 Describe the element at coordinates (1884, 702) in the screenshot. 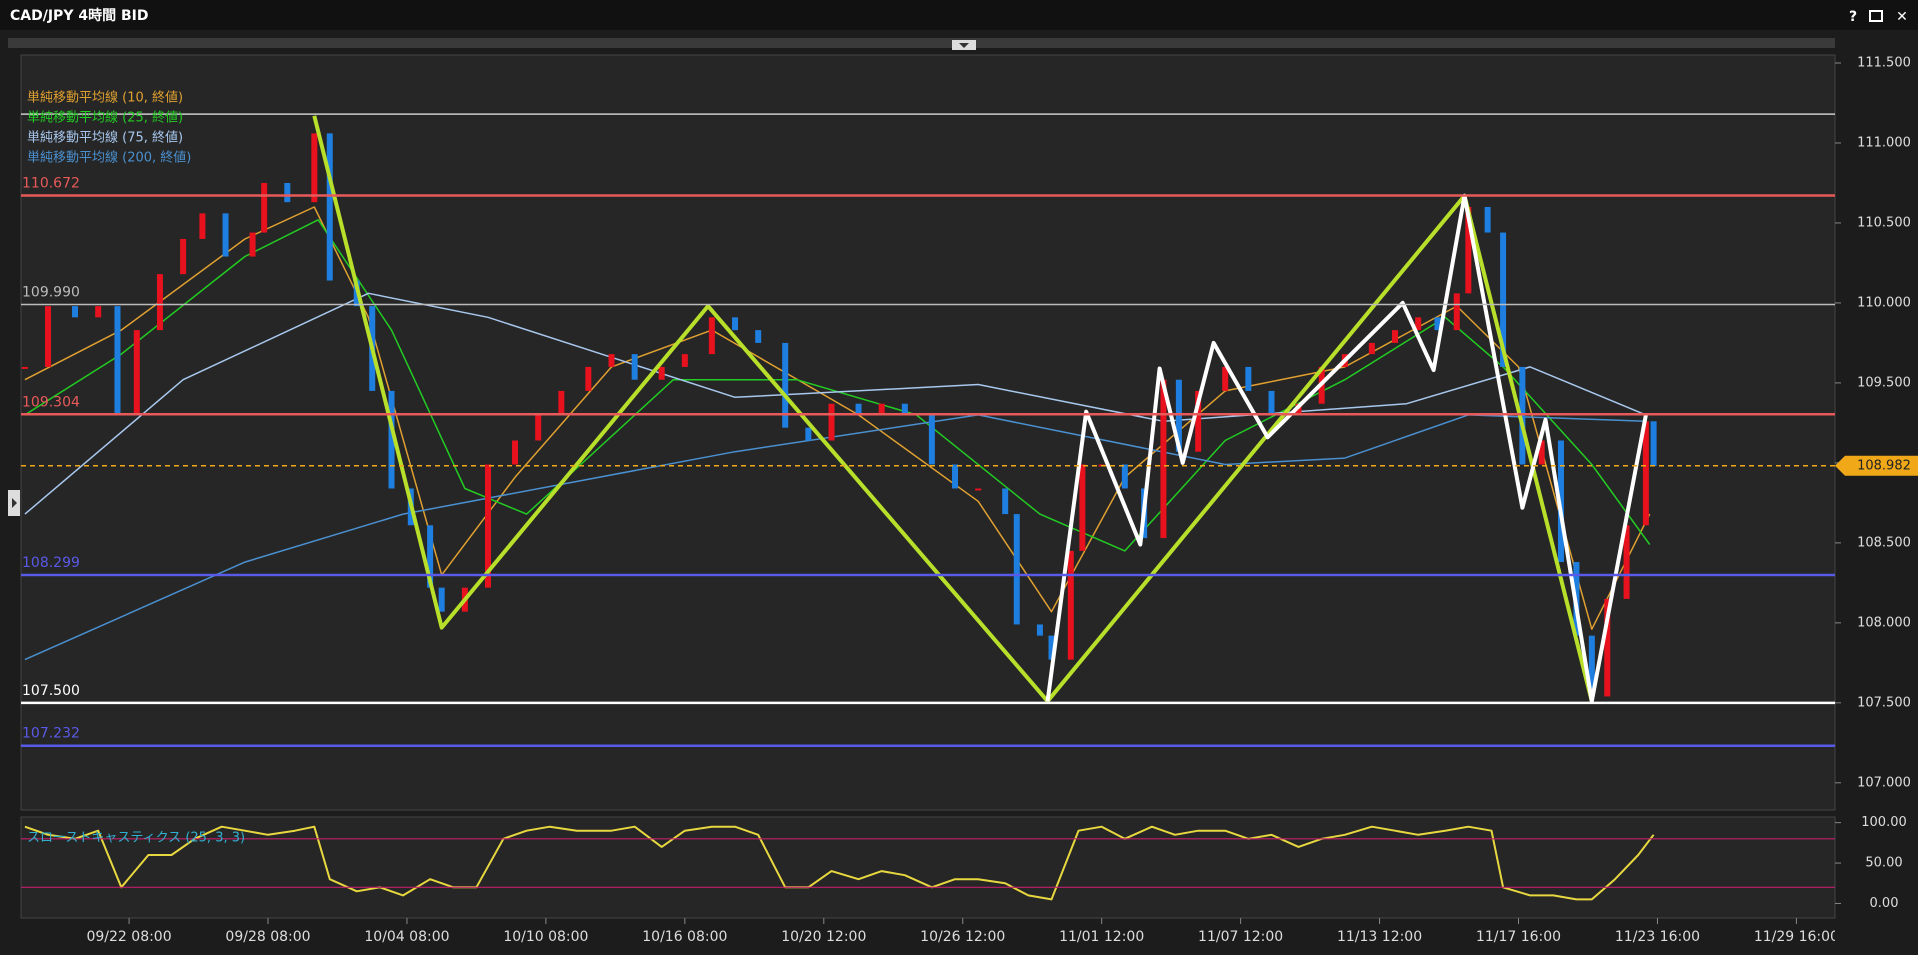

I see `y-tick-label: 107.500` at that location.